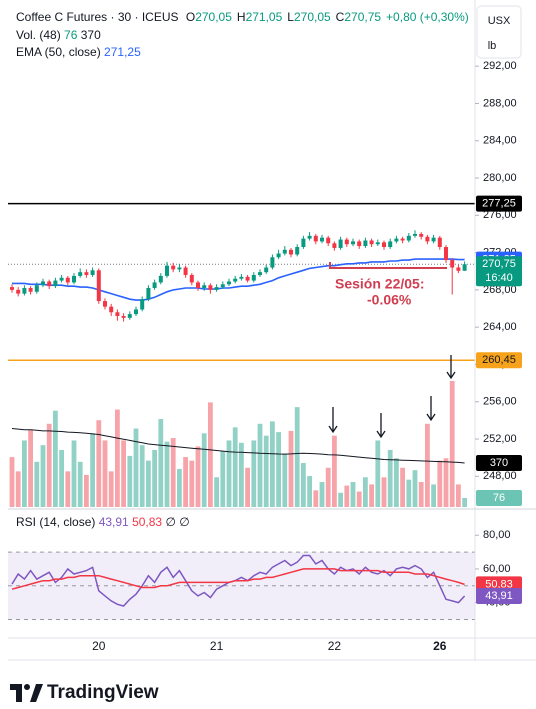 This screenshot has height=709, width=536. I want to click on unit-text: USX, so click(499, 21).